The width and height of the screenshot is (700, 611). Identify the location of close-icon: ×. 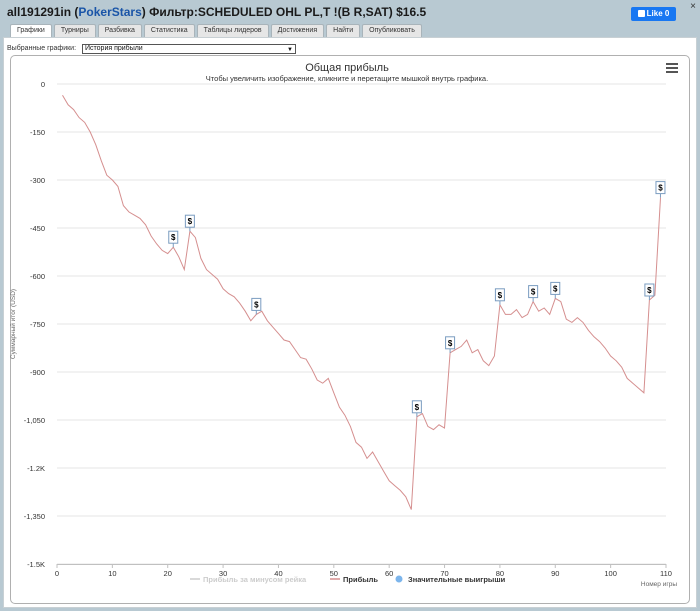
(693, 6).